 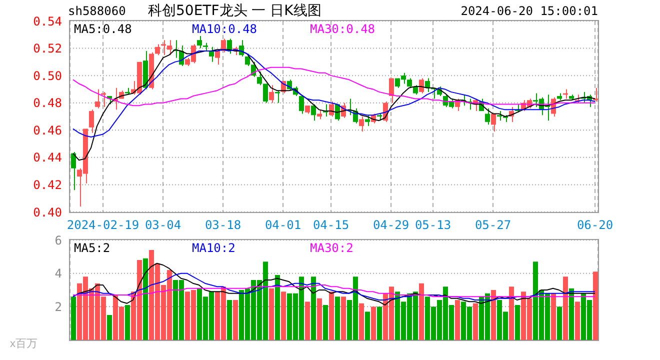 What do you see at coordinates (47, 157) in the screenshot?
I see `y-tick-label: 0.44` at bounding box center [47, 157].